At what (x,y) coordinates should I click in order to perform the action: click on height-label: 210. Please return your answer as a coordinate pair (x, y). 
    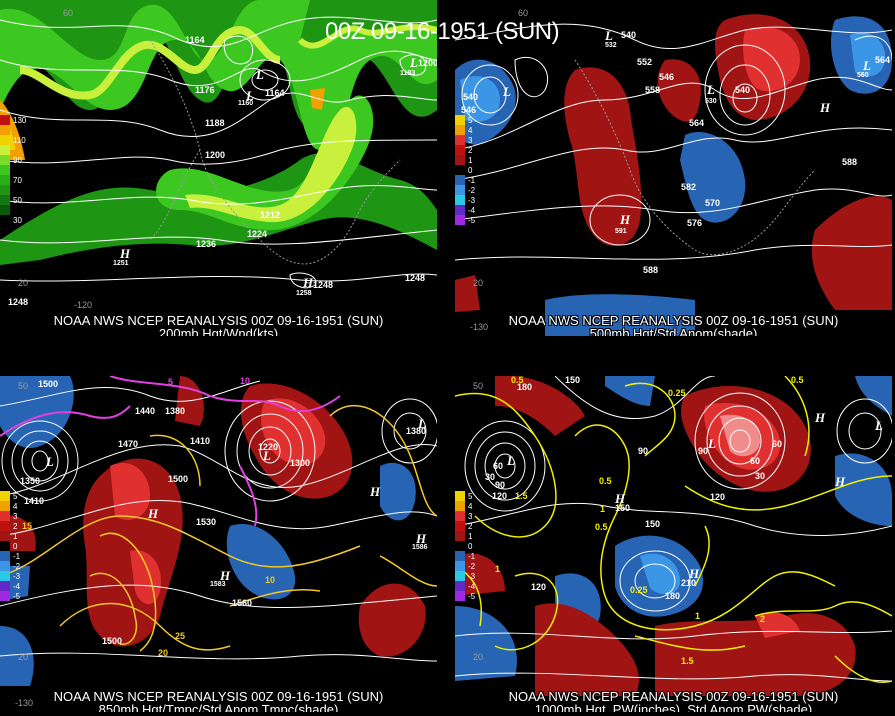
    Looking at the image, I should click on (689, 583).